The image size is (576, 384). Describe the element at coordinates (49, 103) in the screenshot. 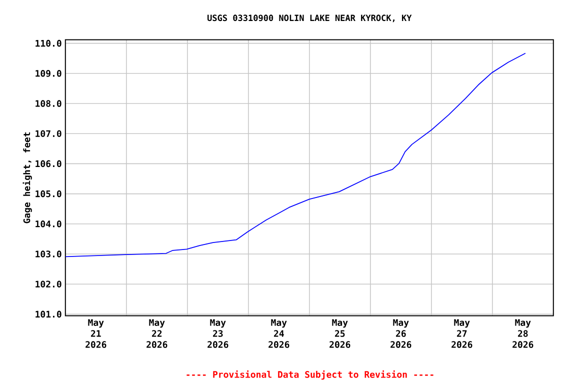

I see `y-tick-label: 108.0` at that location.